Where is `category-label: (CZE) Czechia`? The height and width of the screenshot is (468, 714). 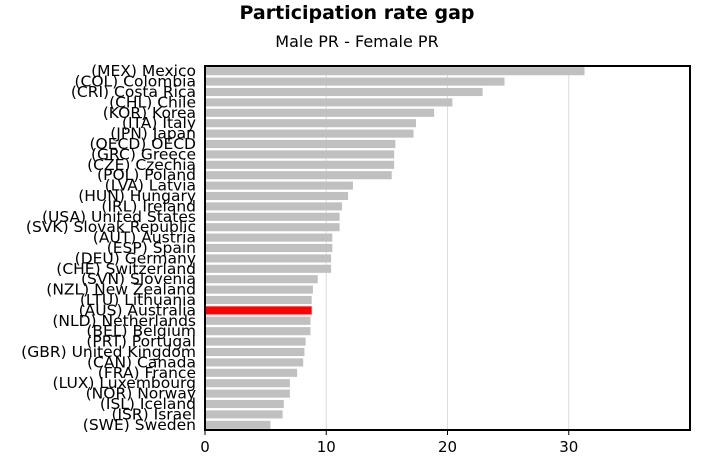 category-label: (CZE) Czechia is located at coordinates (141, 165).